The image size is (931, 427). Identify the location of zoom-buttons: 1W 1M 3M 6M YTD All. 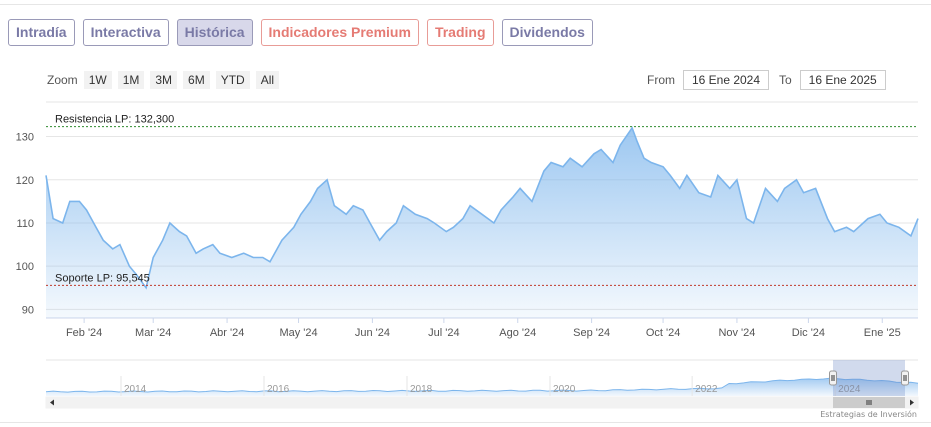
(184, 80).